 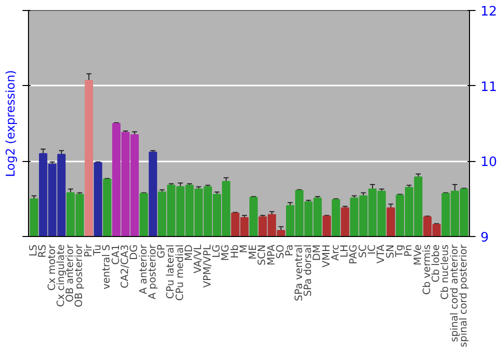 What do you see at coordinates (299, 273) in the screenshot?
I see `x-tick-label: SPa ventral` at bounding box center [299, 273].